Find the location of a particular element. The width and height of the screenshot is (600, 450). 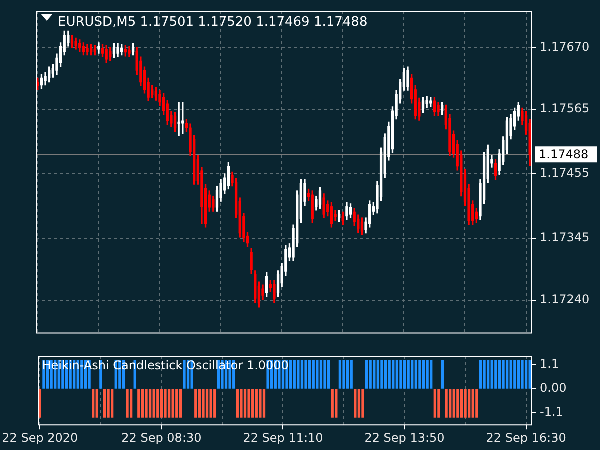

y-tick-label: 1.17455 is located at coordinates (565, 173).